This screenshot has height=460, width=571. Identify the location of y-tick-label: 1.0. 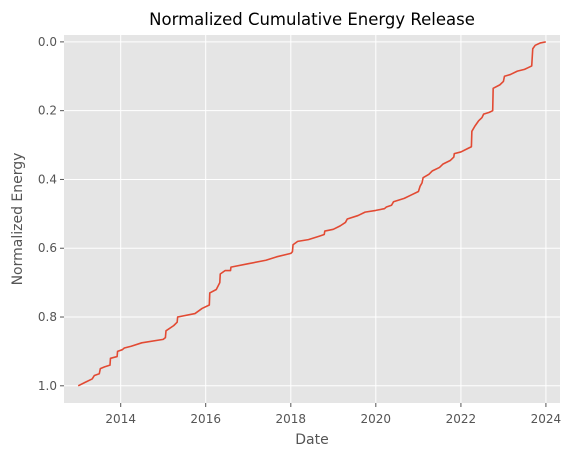
(47, 386).